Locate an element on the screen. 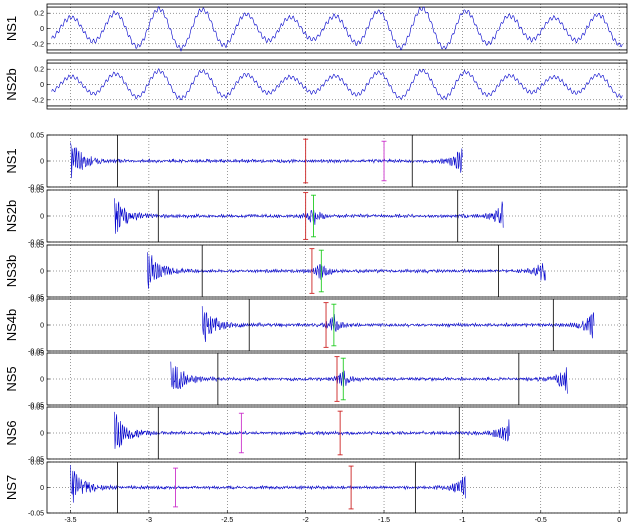 The image size is (630, 525). panel-3: -0.05 0 0.05 NS2b is located at coordinates (316, 217).